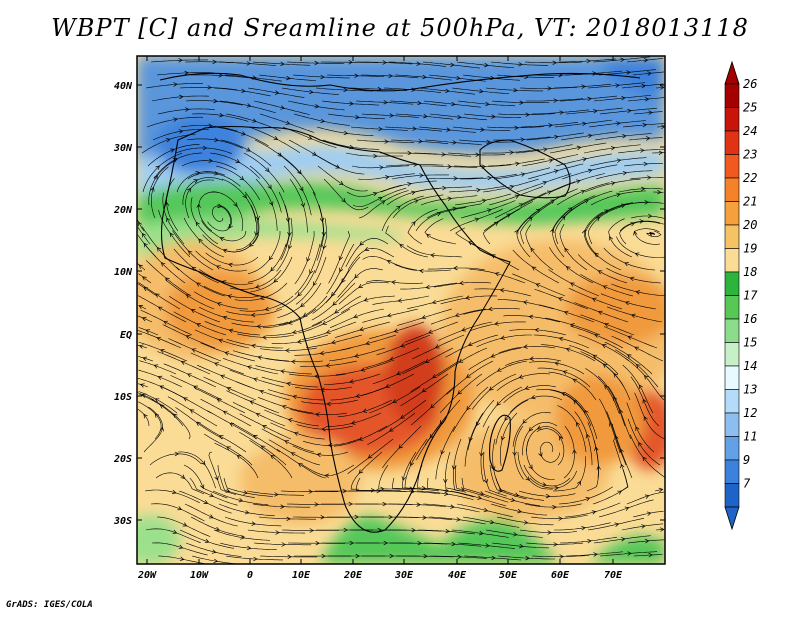 This screenshot has width=800, height=618. I want to click on lon-label: 0, so click(250, 575).